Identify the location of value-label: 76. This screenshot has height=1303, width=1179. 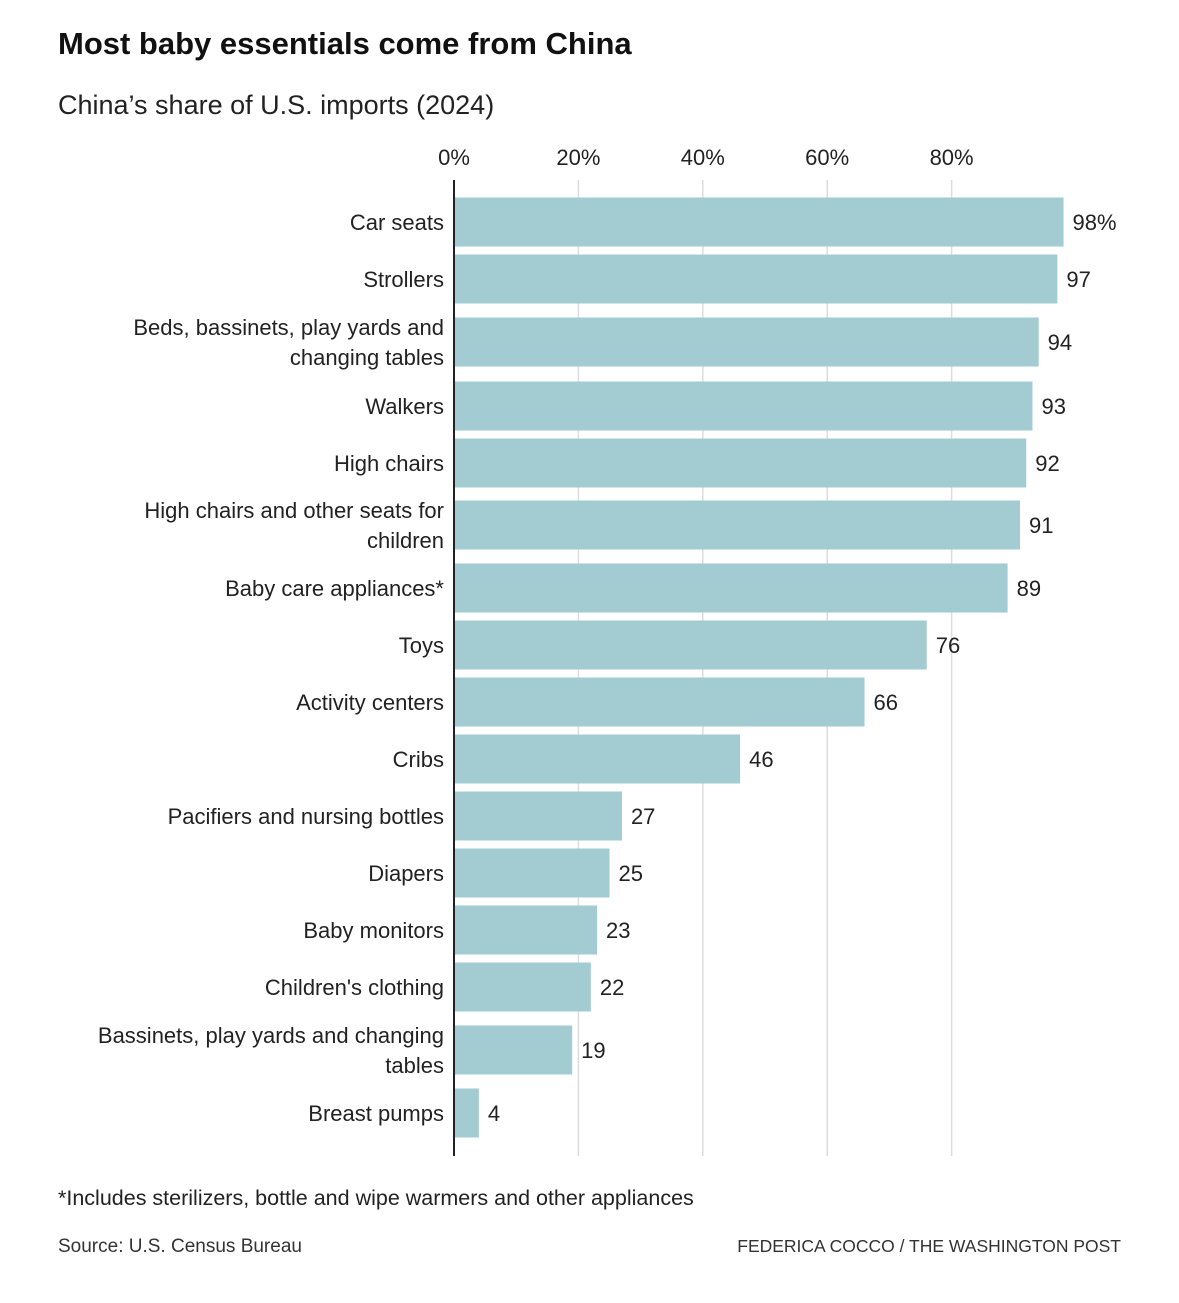
(948, 645).